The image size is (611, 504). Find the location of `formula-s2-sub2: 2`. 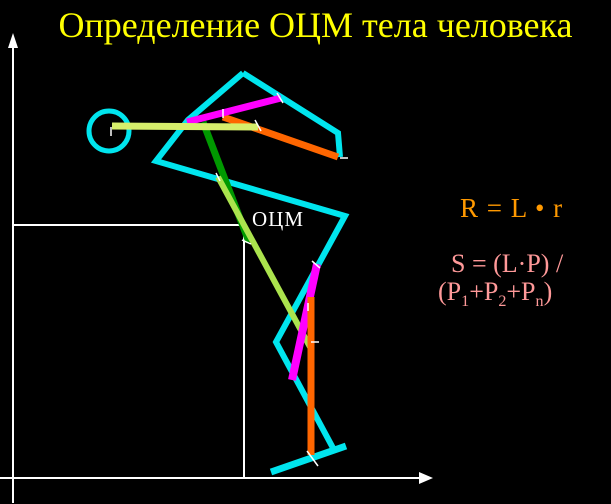

formula-s2-sub2: 2 is located at coordinates (502, 302).